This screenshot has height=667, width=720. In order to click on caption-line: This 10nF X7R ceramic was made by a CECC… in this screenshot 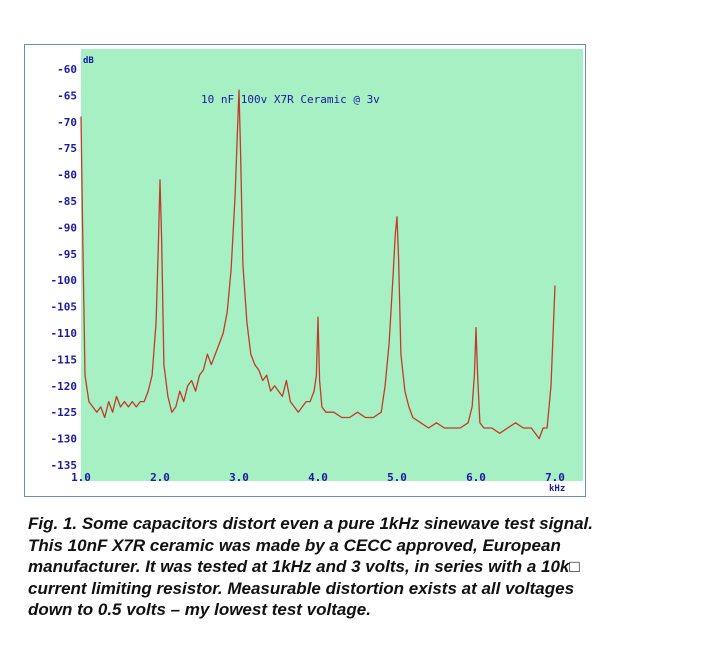, I will do `click(294, 545)`.